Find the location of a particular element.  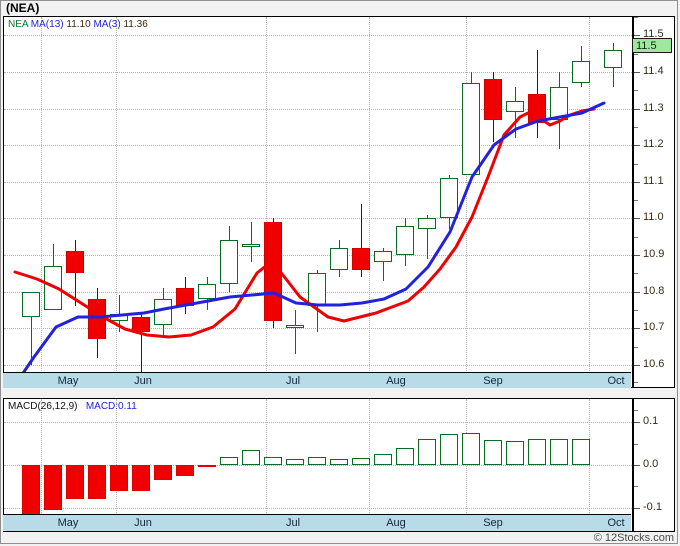

price-axis-label: 10.6 is located at coordinates (654, 364).